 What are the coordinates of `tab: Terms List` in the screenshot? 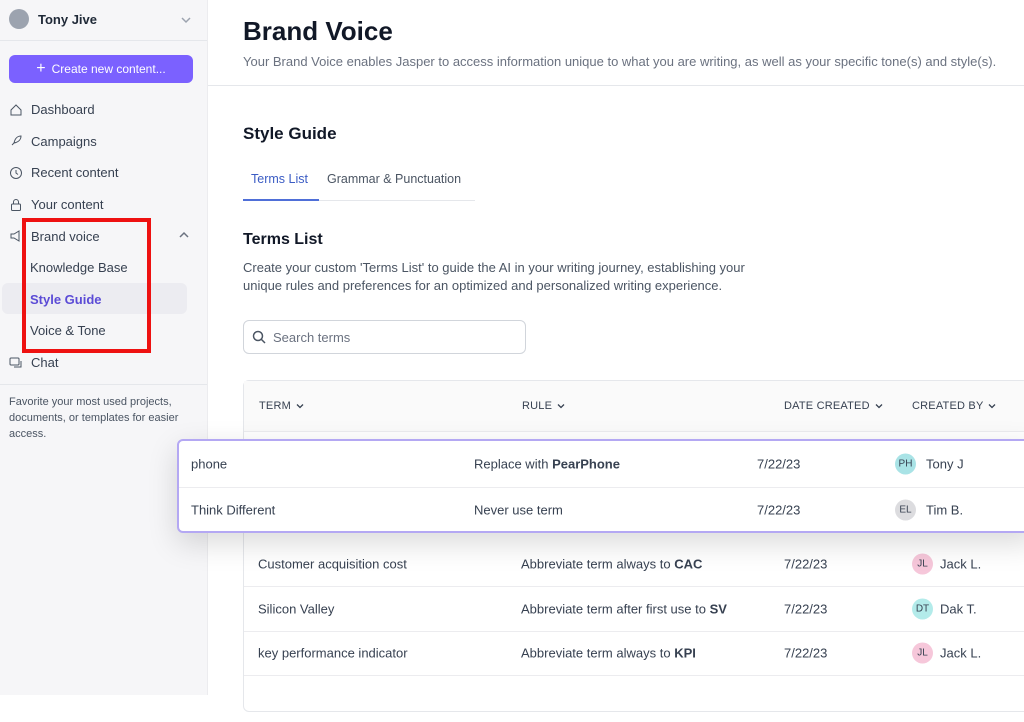 It's located at (281, 182).